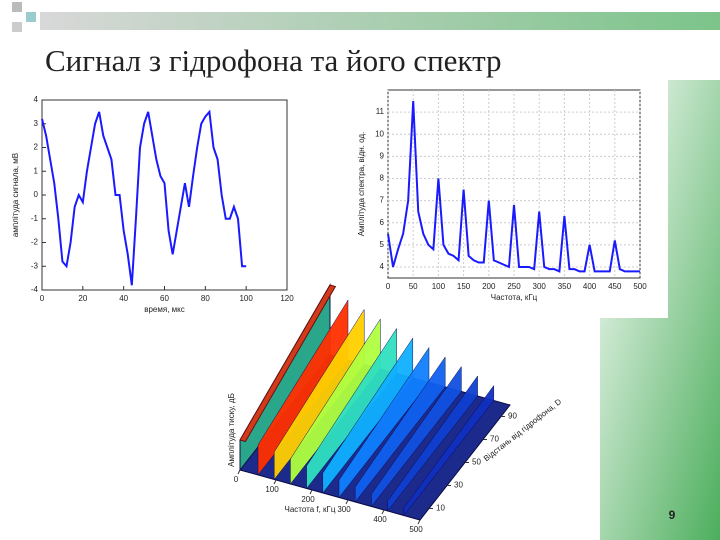  Describe the element at coordinates (476, 462) in the screenshot. I see `y-tick-label: 50` at that location.